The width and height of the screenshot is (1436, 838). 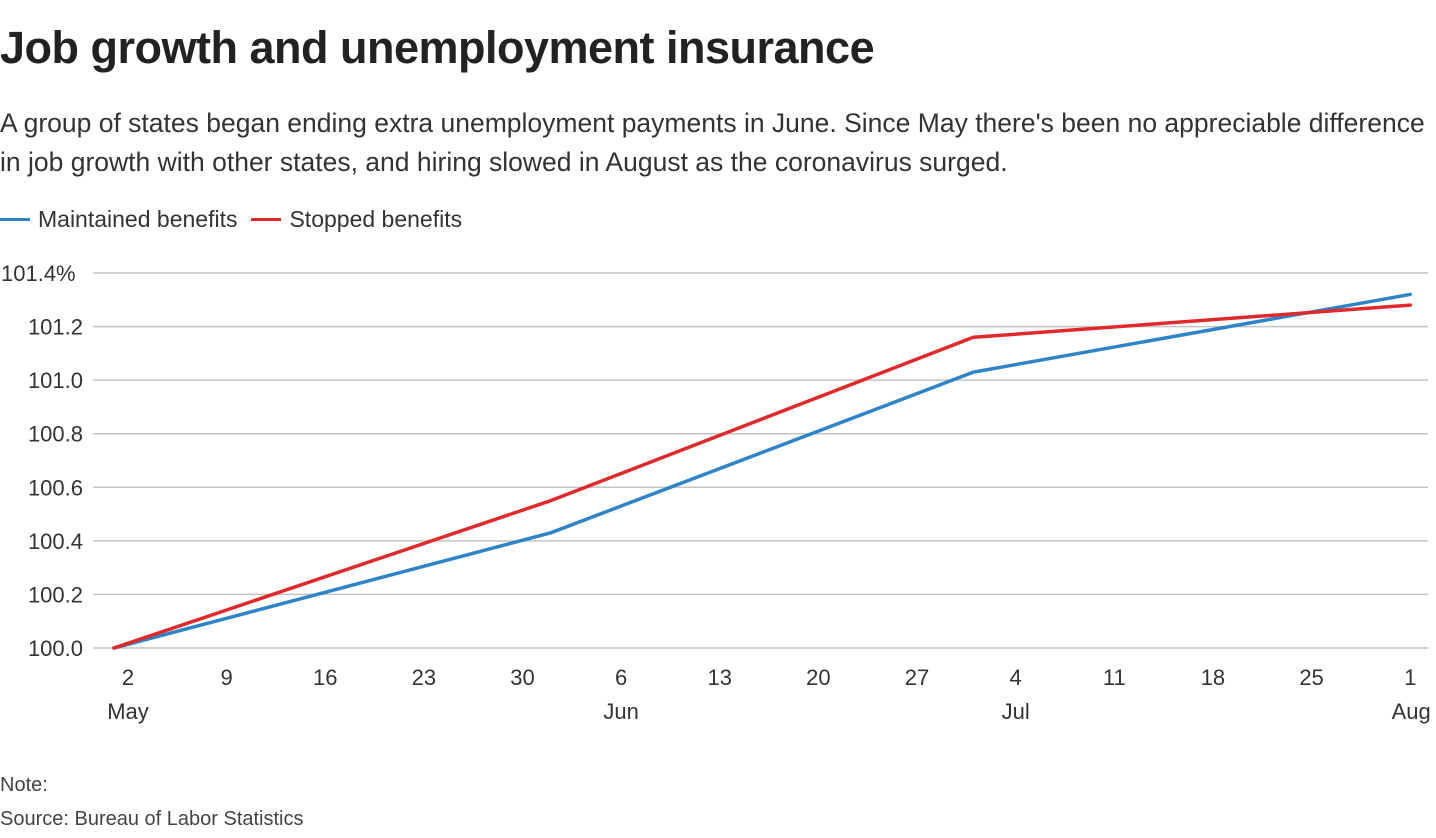 I want to click on x-tick-label: 6, so click(x=621, y=677).